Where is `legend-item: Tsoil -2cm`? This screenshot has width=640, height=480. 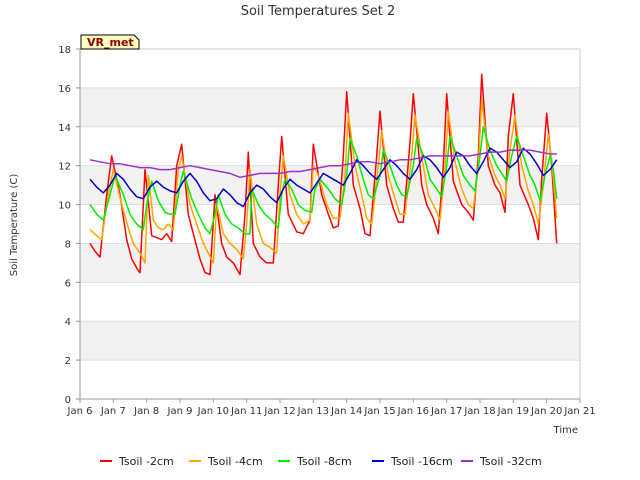 legend-item: Tsoil -2cm is located at coordinates (137, 461).